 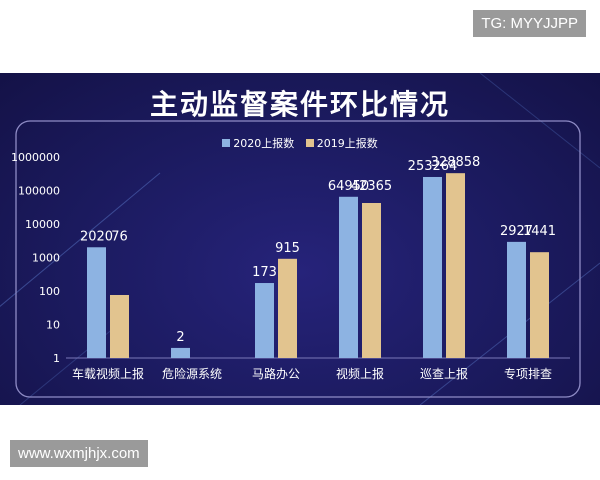 I want to click on decor-line, so click(x=80, y=239).